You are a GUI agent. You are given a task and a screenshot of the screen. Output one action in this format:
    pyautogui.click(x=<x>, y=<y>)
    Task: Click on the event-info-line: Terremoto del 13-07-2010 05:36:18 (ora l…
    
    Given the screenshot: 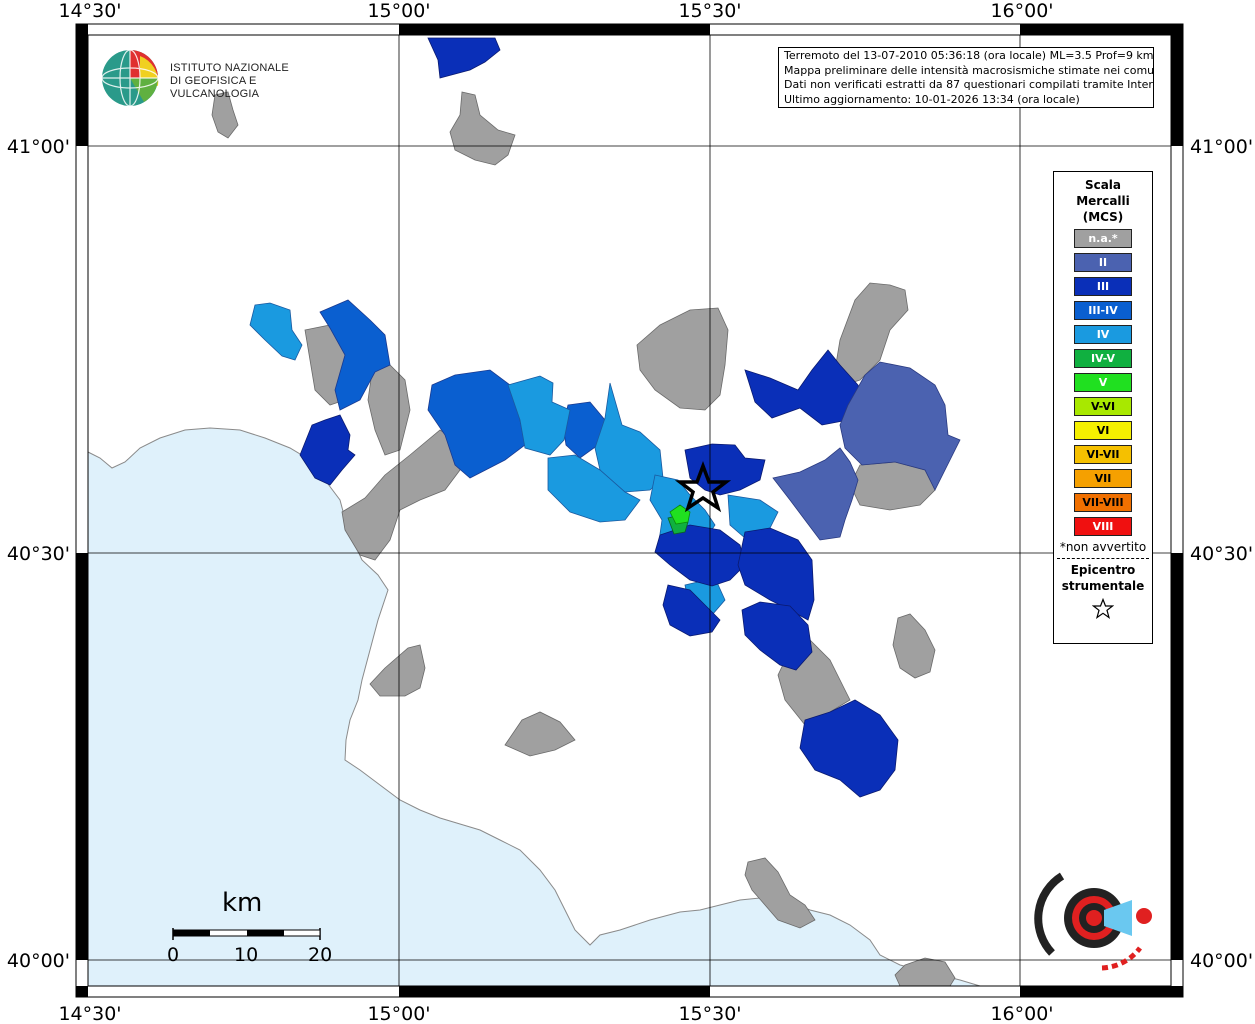 What is the action you would take?
    pyautogui.click(x=969, y=55)
    